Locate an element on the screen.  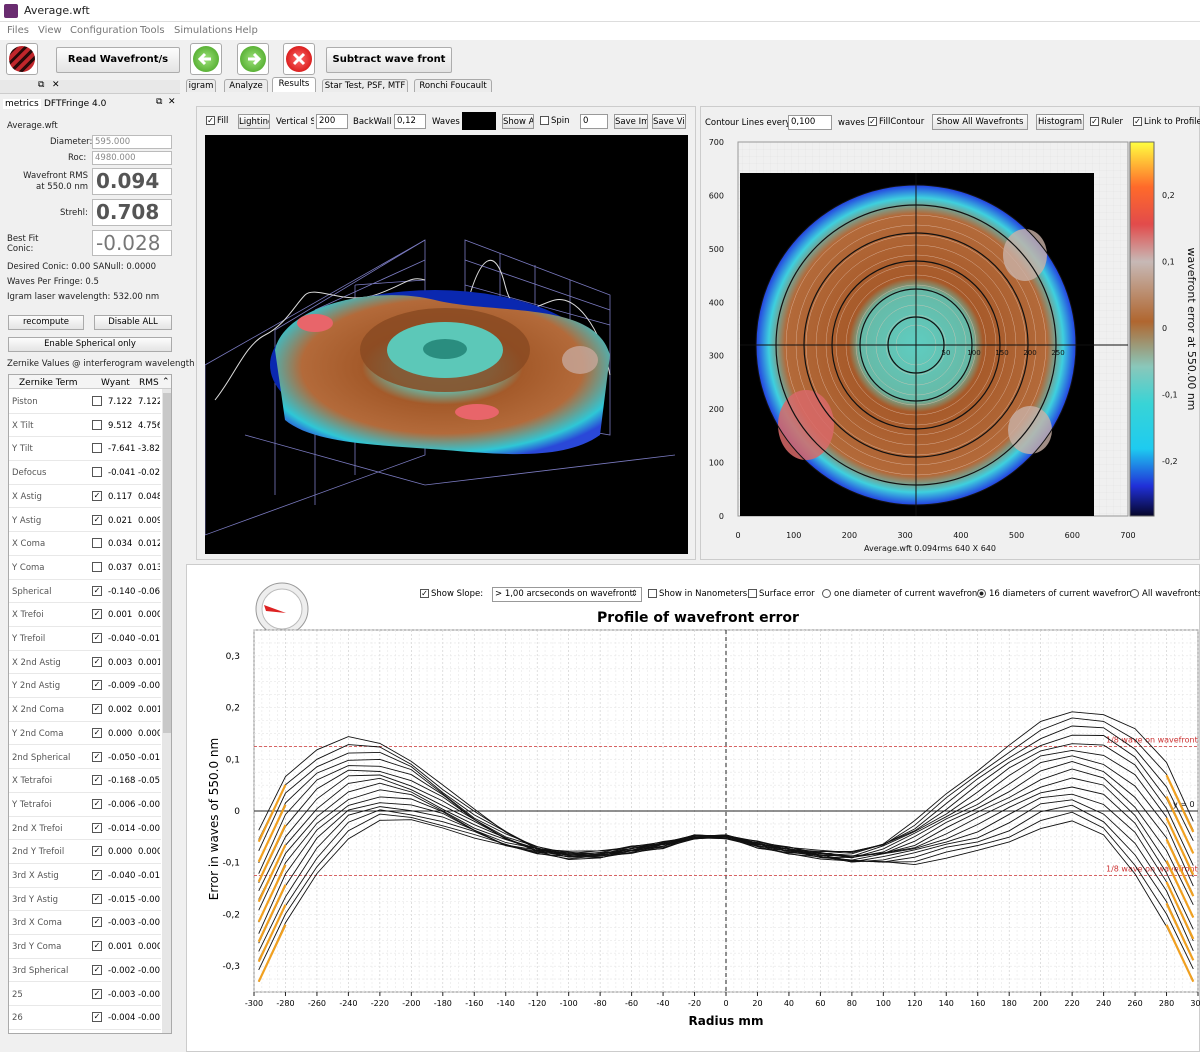
zernike-wyant-value: 0.021 is located at coordinates (120, 520).